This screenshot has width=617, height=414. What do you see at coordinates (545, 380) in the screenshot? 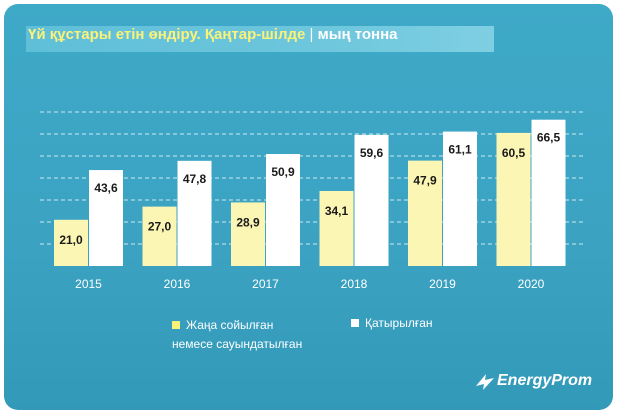
I see `brand-logo: EnergyProm` at bounding box center [545, 380].